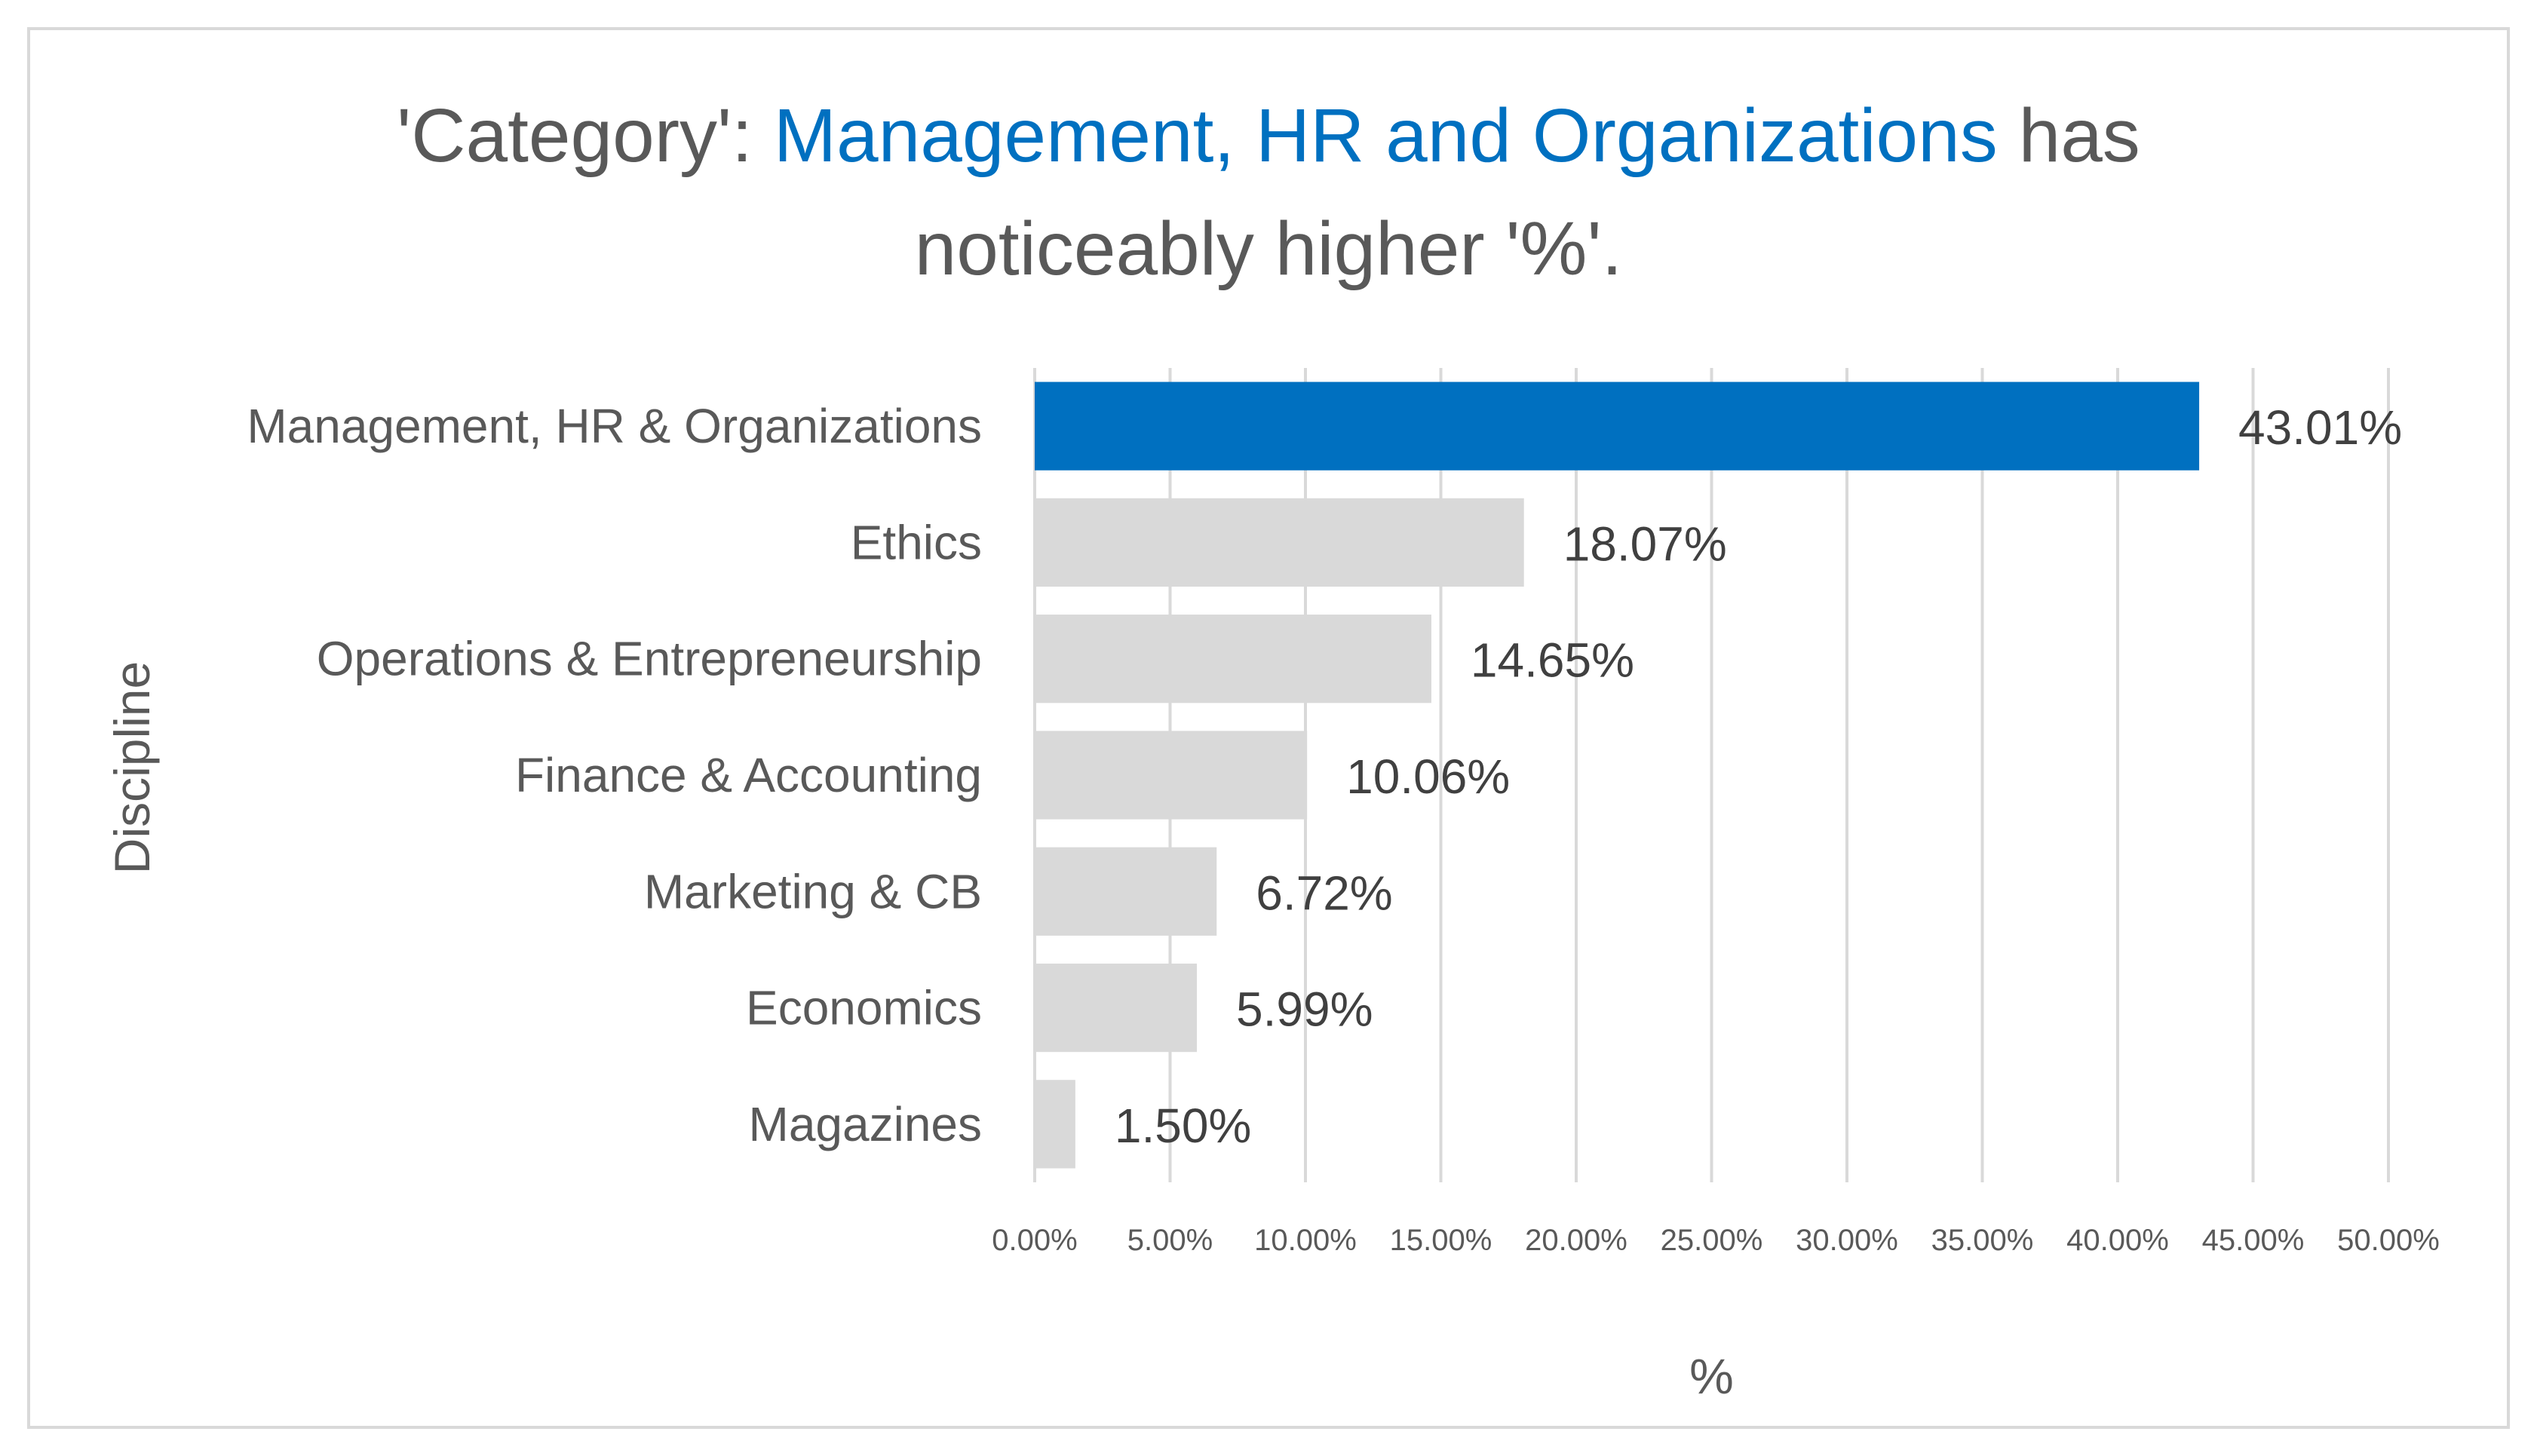  What do you see at coordinates (916, 542) in the screenshot?
I see `category-label: Ethics` at bounding box center [916, 542].